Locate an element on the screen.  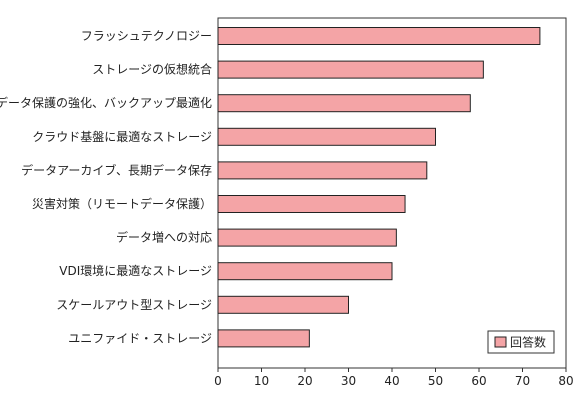
legend-swatch is located at coordinates (500, 342).